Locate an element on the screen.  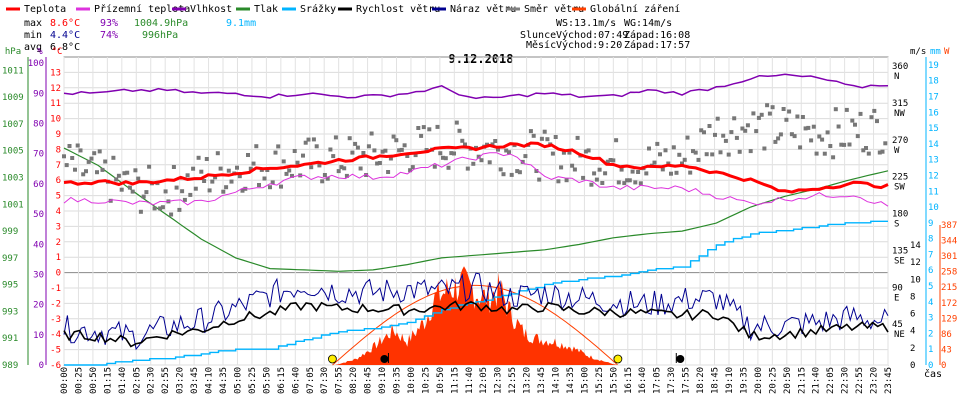
x-tick-label-8: 03:20 is located at coordinates (181, 380).